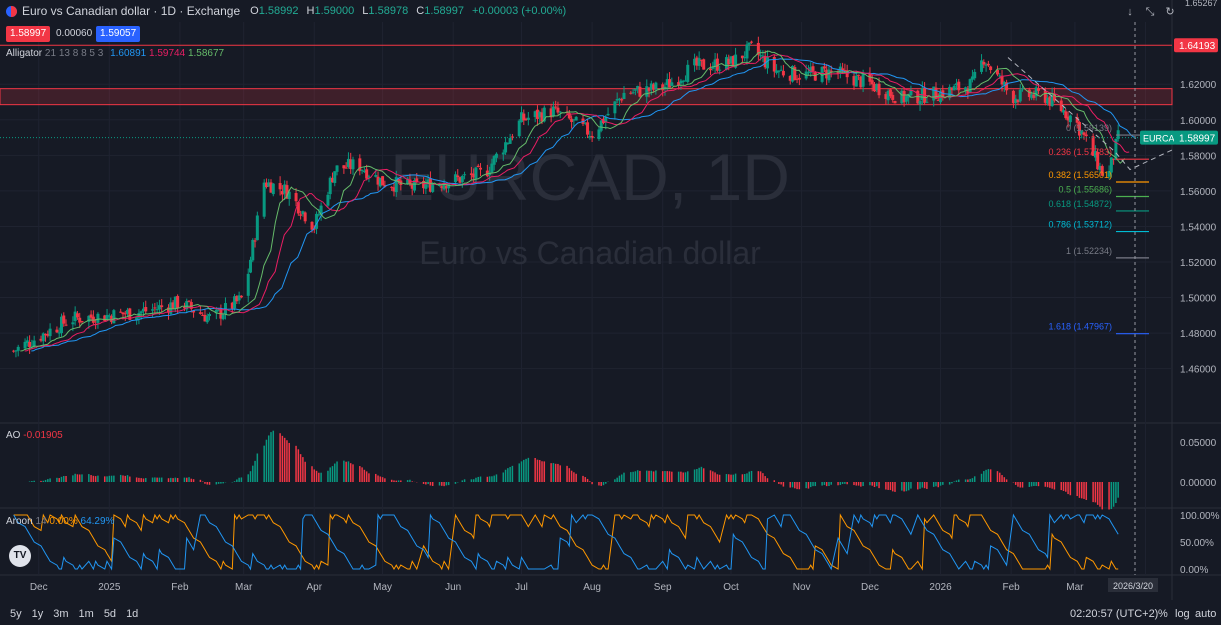 This screenshot has height=625, width=1221. Describe the element at coordinates (39, 587) in the screenshot. I see `time-tick-label: Dec` at that location.